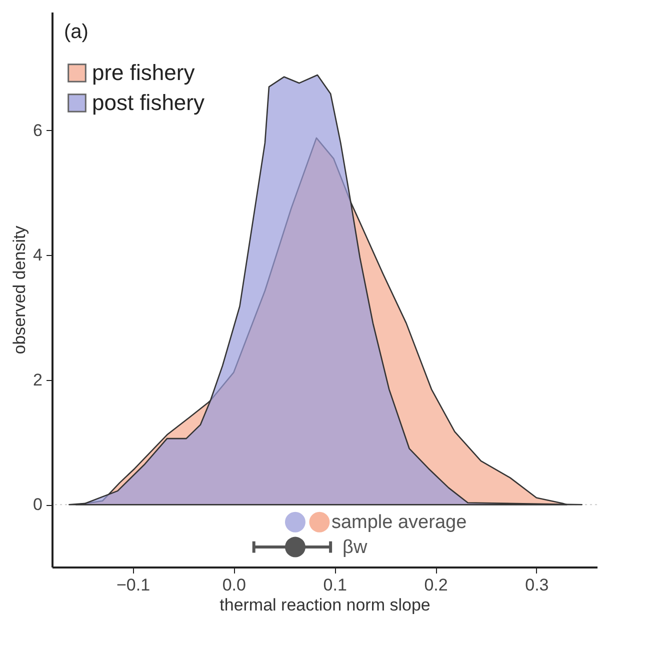 Image resolution: width=651 pixels, height=650 pixels. Describe the element at coordinates (20, 289) in the screenshot. I see `y-axis-title: observed density` at that location.